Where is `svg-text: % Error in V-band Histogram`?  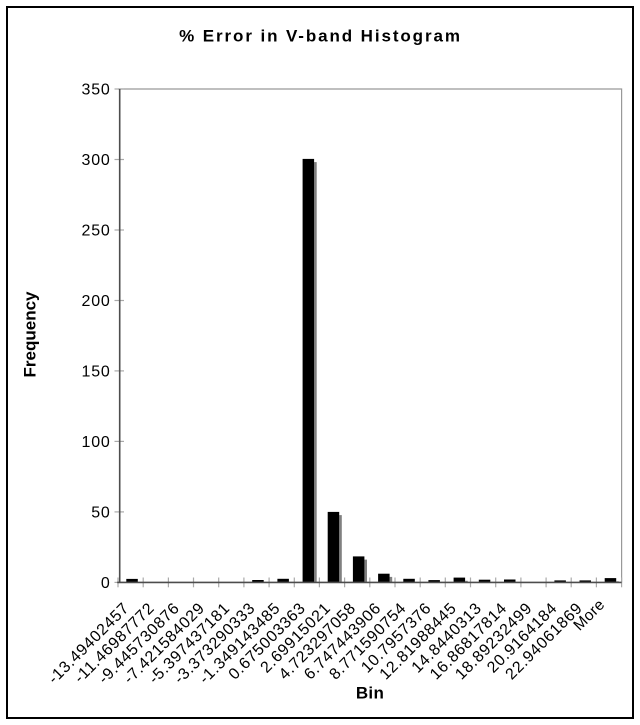
svg-text: % Error in V-band Histogram is located at coordinates (320, 36).